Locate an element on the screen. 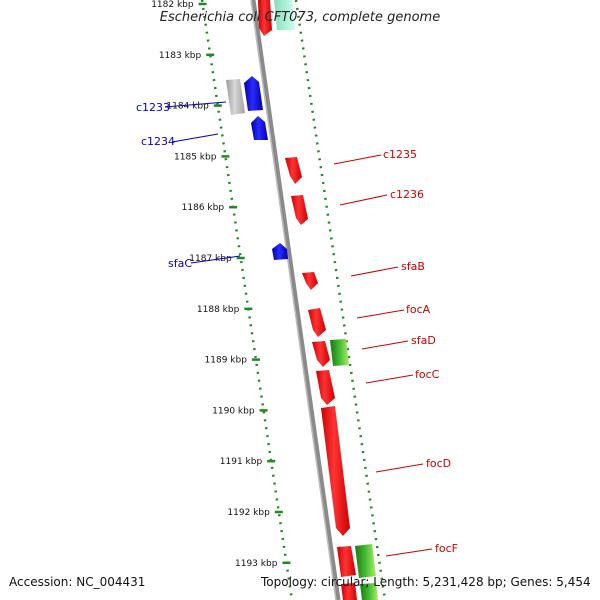  leader-sfaB is located at coordinates (374, 271).